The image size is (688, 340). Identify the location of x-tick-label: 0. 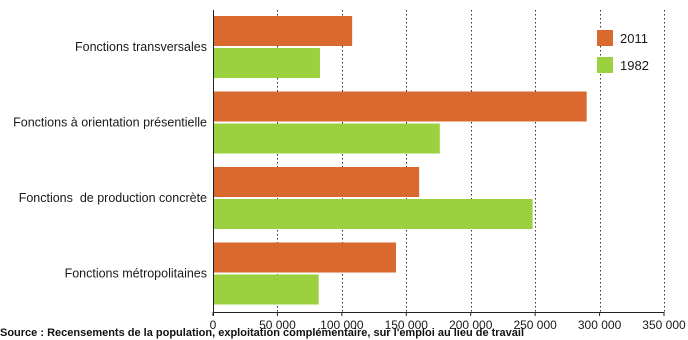
(213, 325).